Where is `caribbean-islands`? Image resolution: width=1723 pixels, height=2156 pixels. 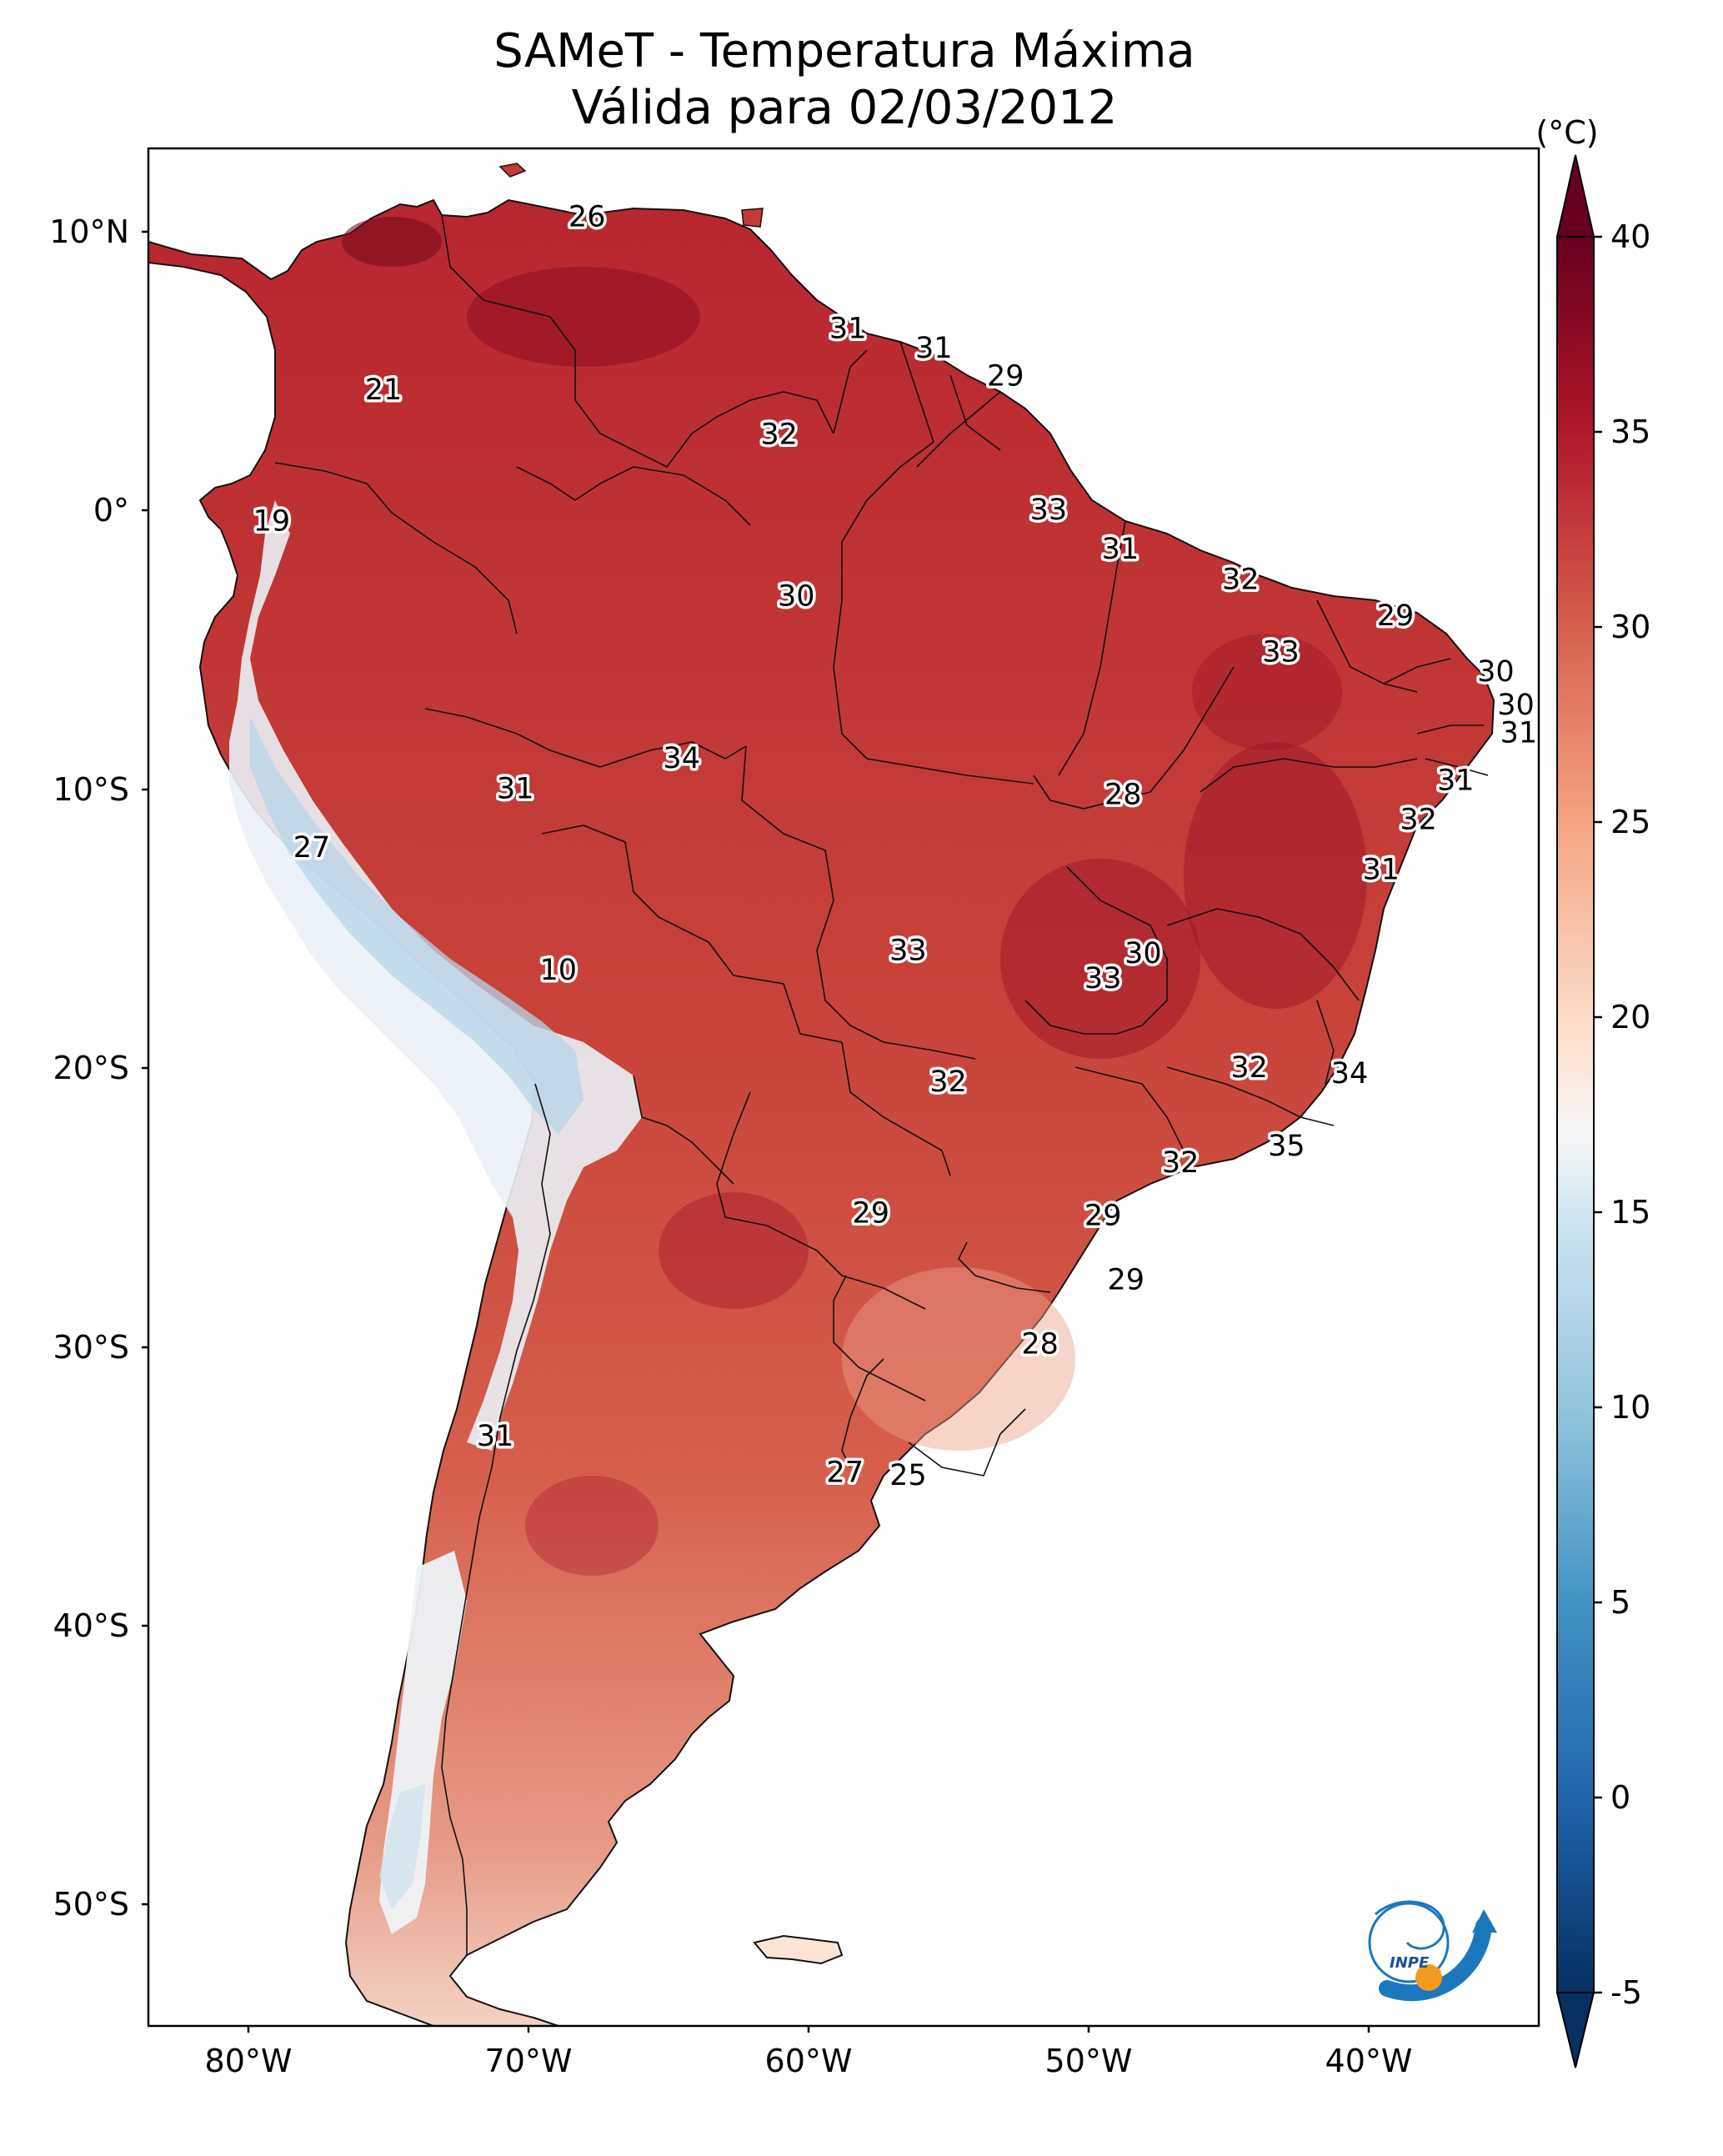 caribbean-islands is located at coordinates (631, 195).